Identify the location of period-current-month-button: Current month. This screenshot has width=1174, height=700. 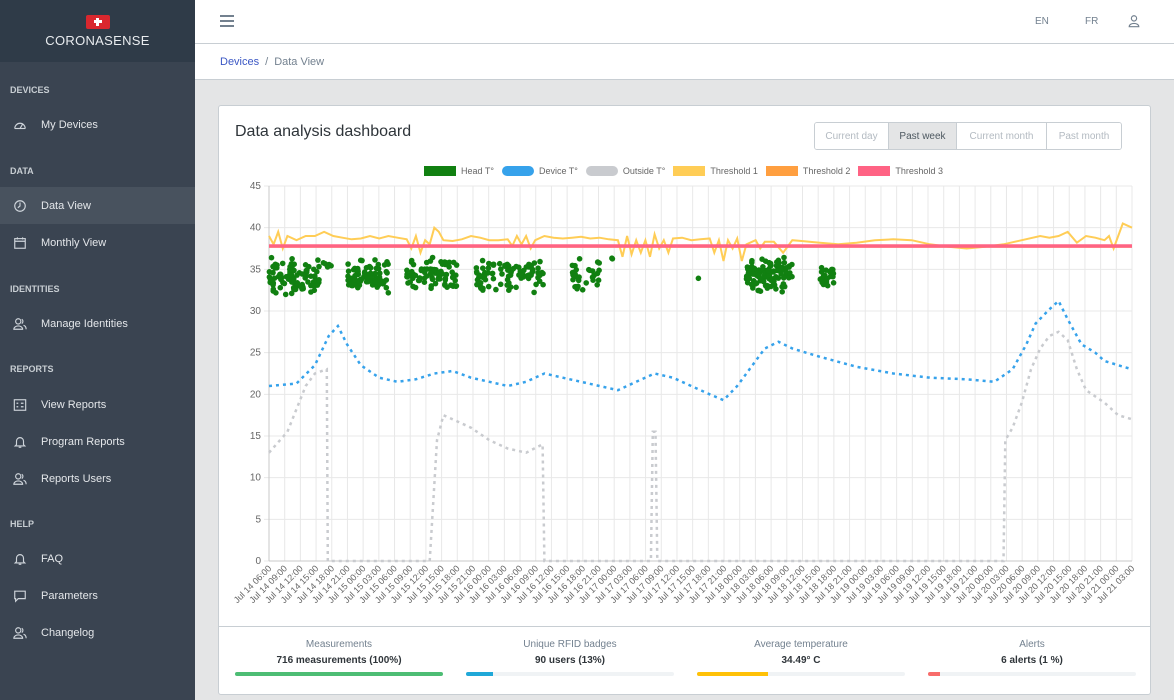
(1002, 136).